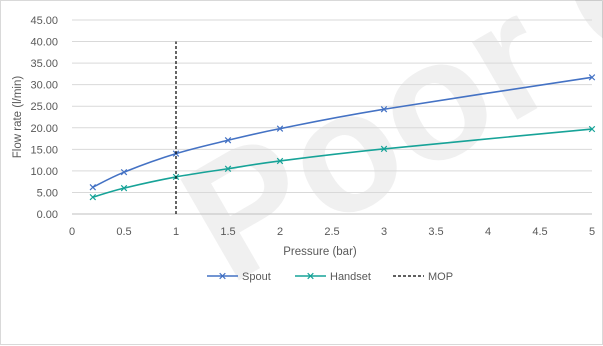 The width and height of the screenshot is (603, 346). I want to click on x-tick-label: 4, so click(488, 232).